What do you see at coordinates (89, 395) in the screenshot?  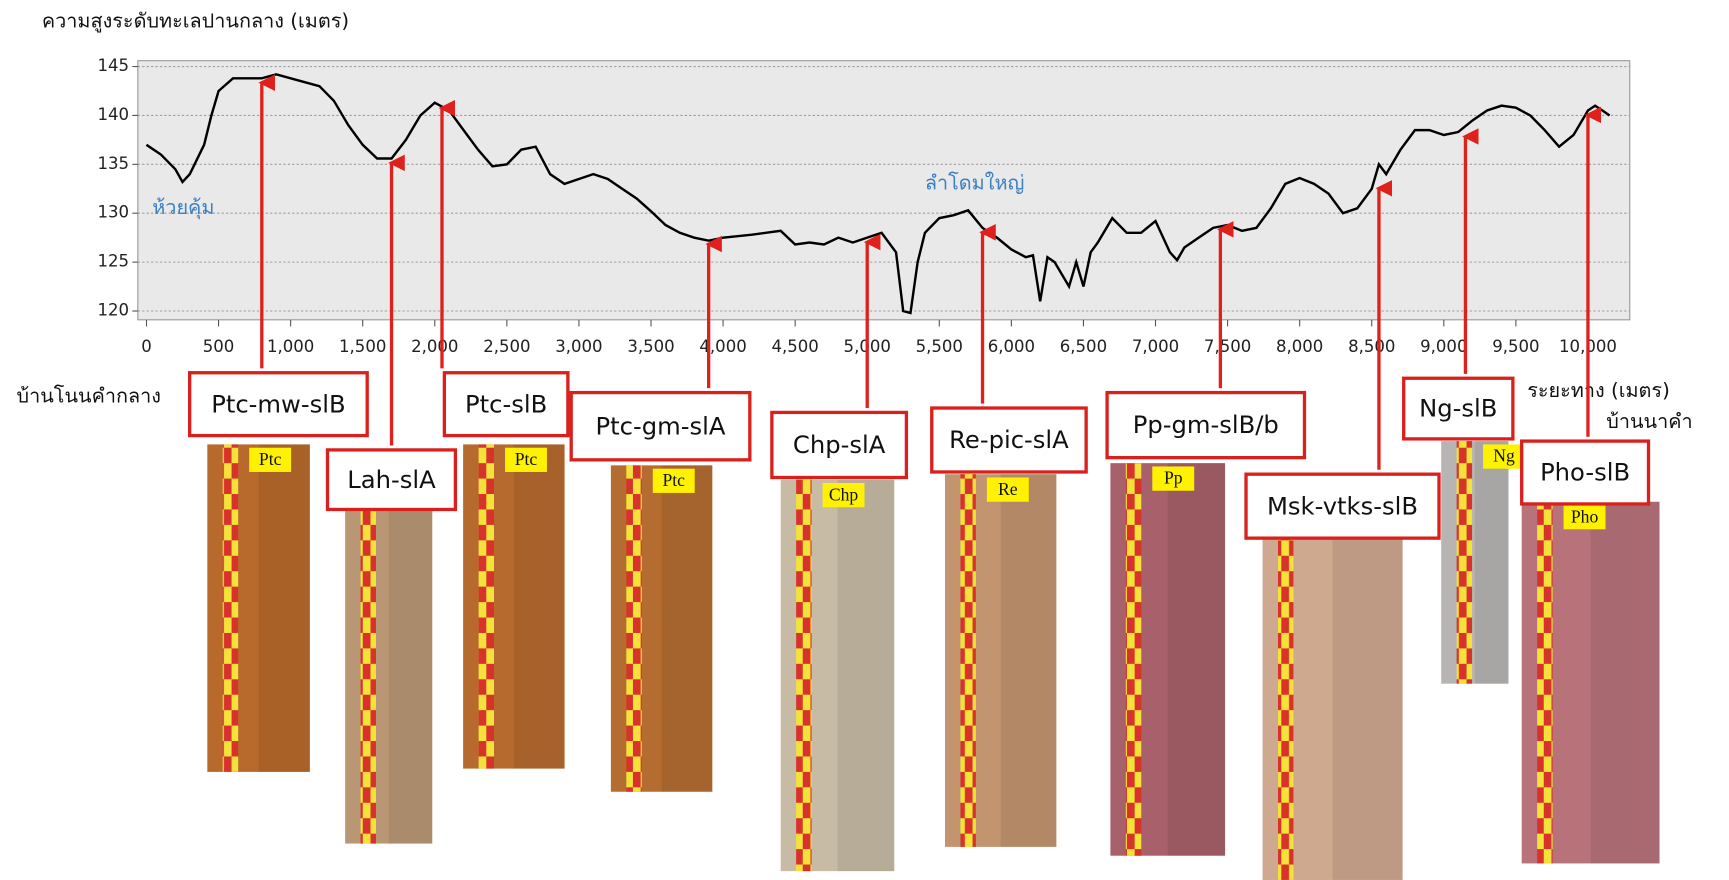 I see `start-label: บ้านโนนคำกลาง` at bounding box center [89, 395].